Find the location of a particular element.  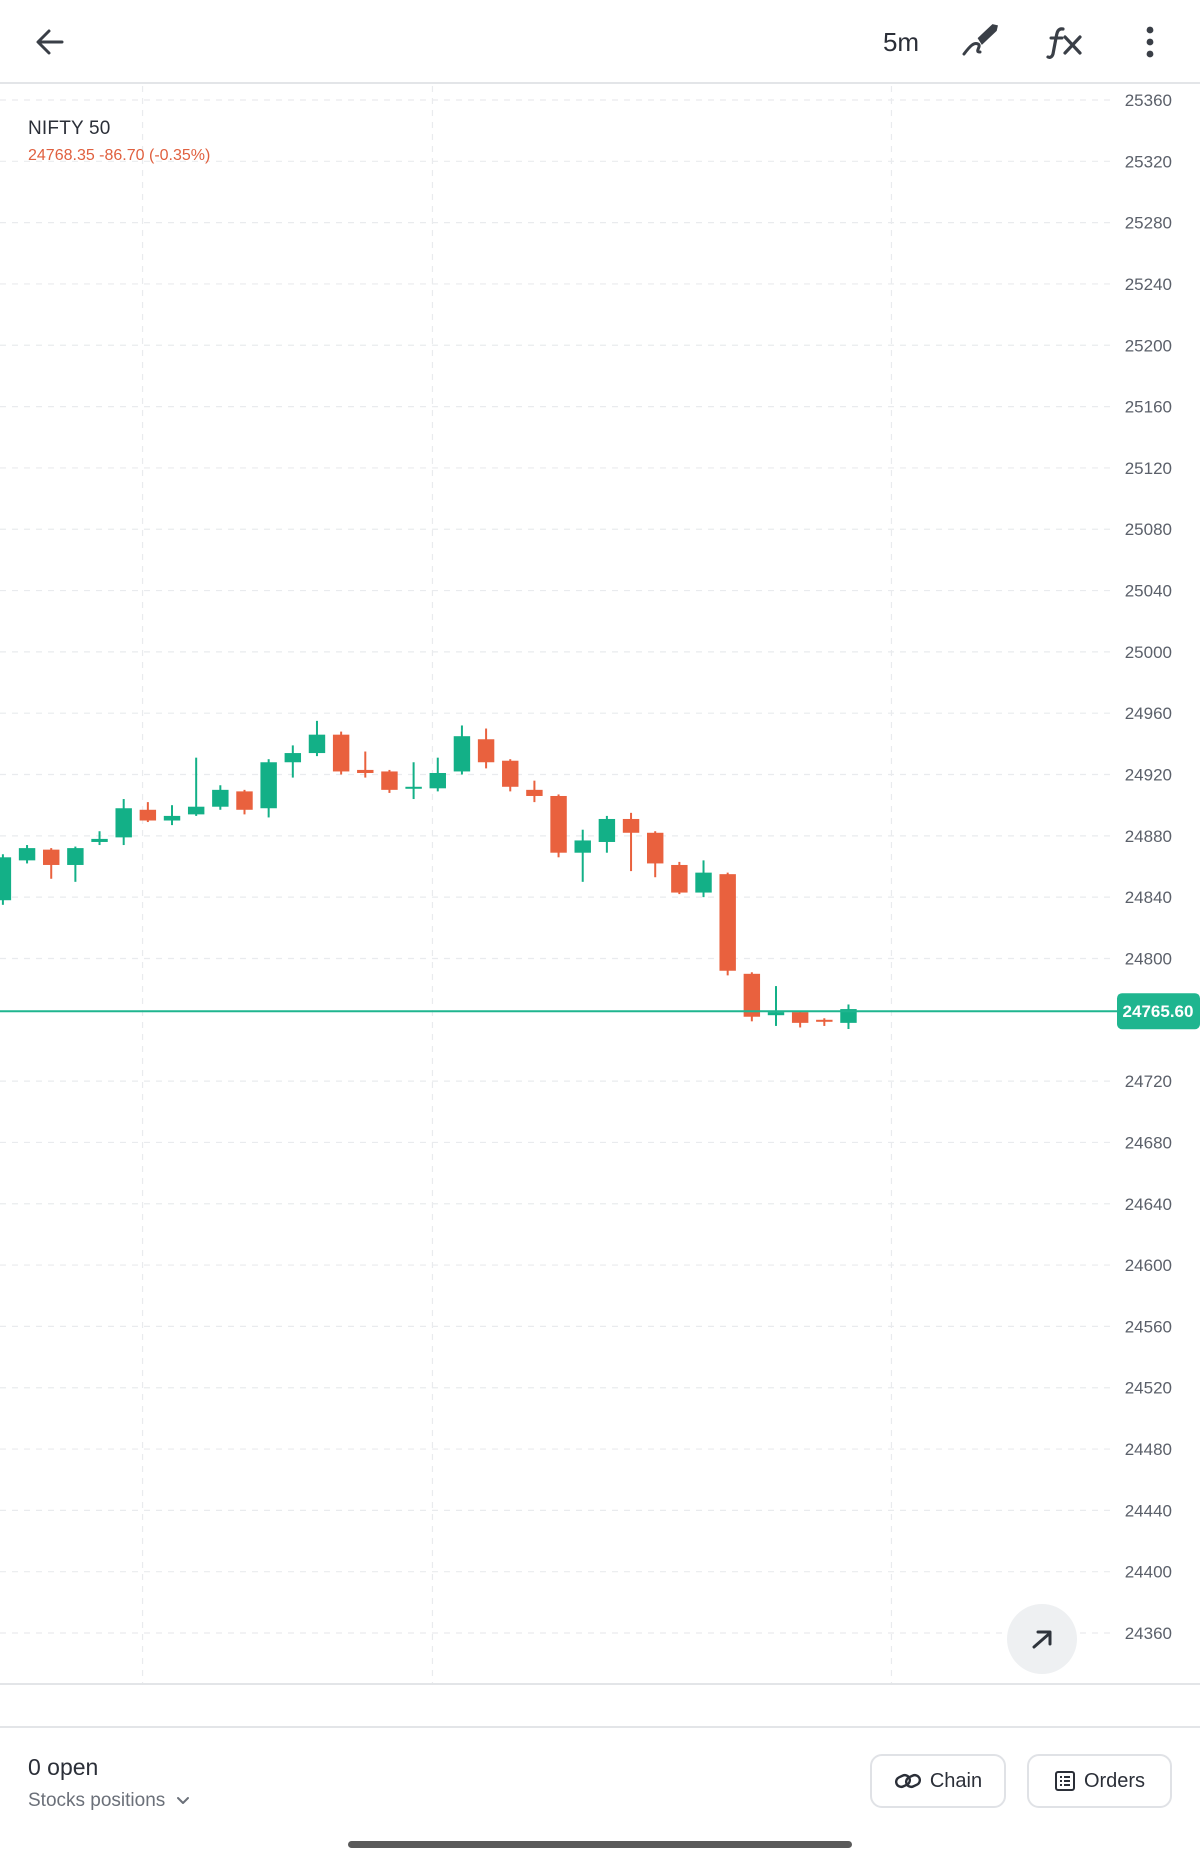

arrow-up-right-icon is located at coordinates (1042, 1639).